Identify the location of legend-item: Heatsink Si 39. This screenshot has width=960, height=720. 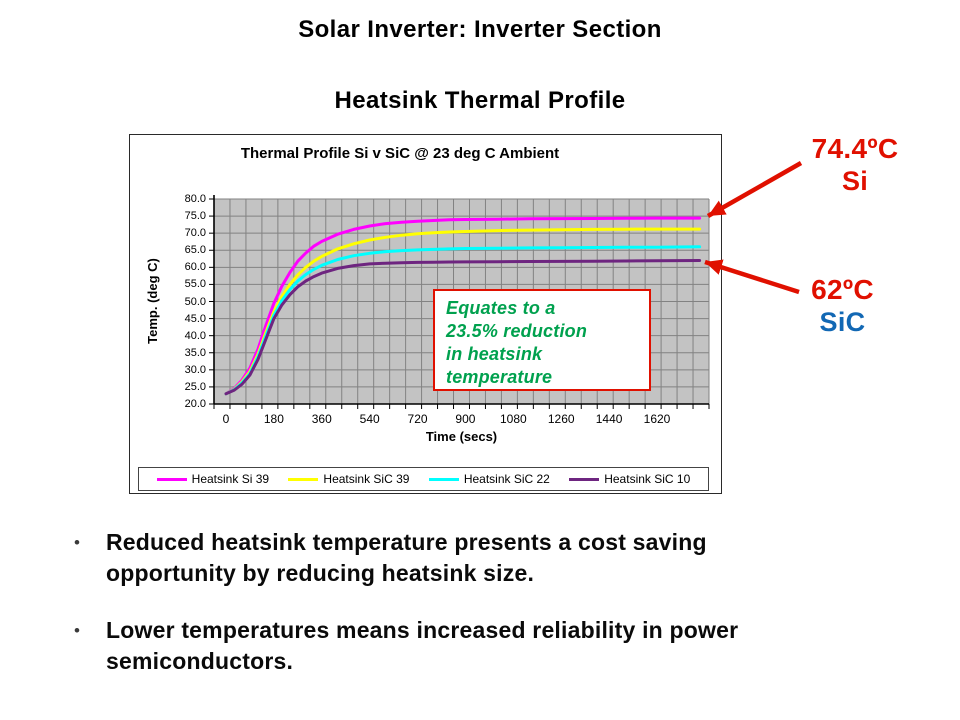
(213, 479).